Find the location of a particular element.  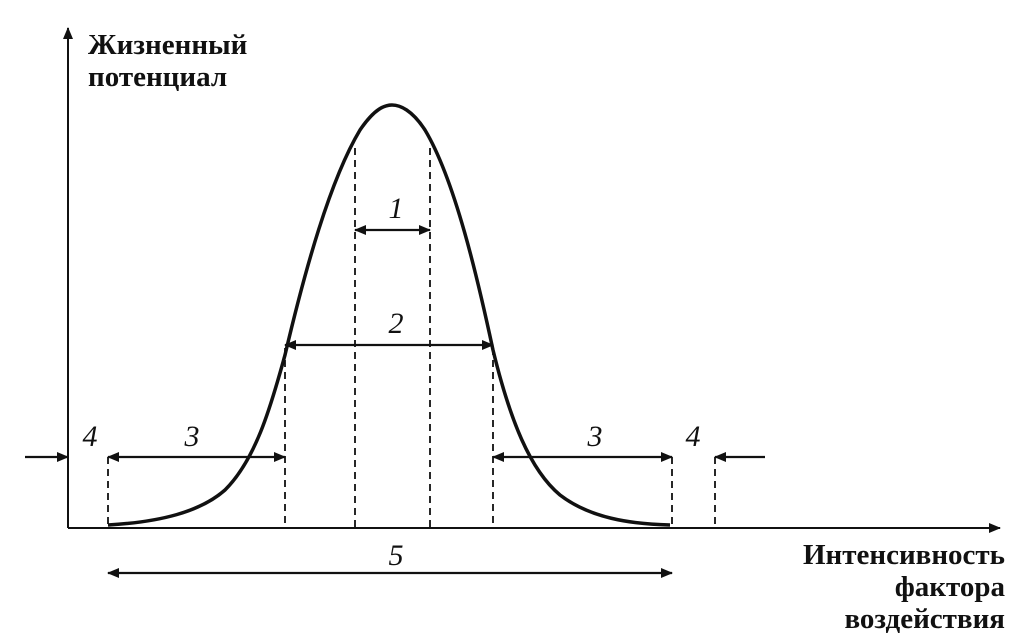

y-axis-label: Жизненный is located at coordinates (167, 45).